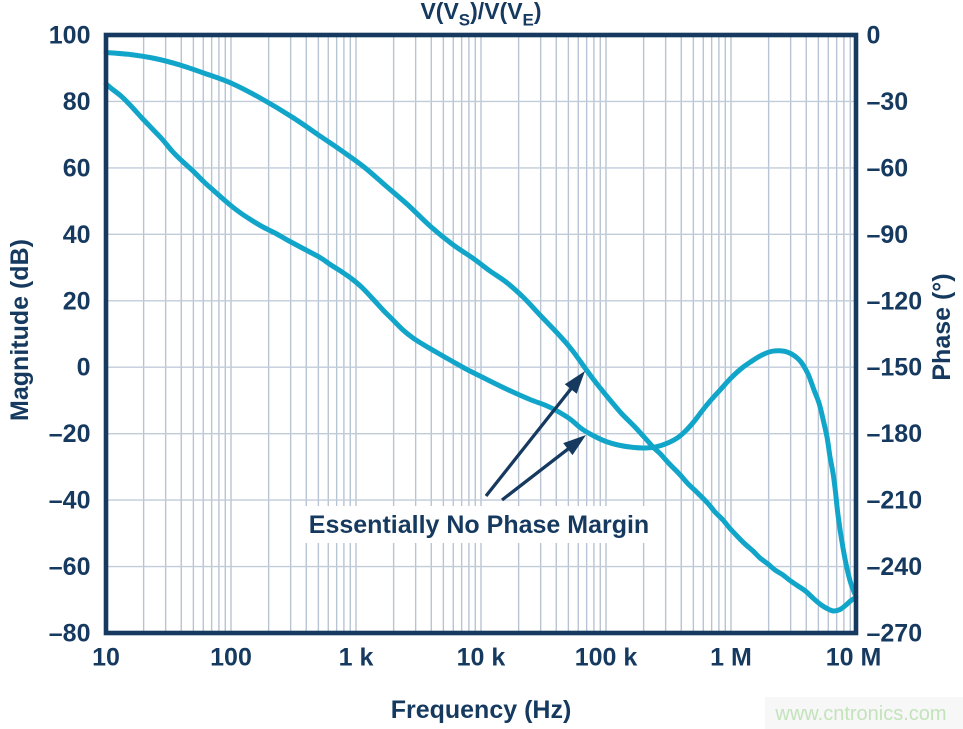 This screenshot has width=963, height=729. What do you see at coordinates (731, 658) in the screenshot?
I see `svg-text: 1 M` at bounding box center [731, 658].